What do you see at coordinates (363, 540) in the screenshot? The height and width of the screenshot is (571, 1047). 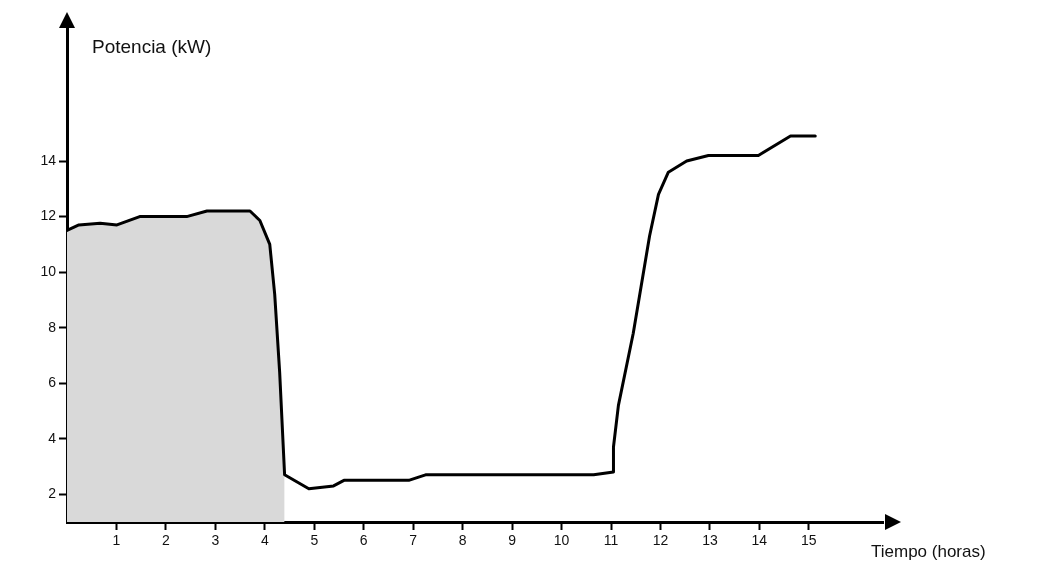 I see `x-tick-label: 6` at bounding box center [363, 540].